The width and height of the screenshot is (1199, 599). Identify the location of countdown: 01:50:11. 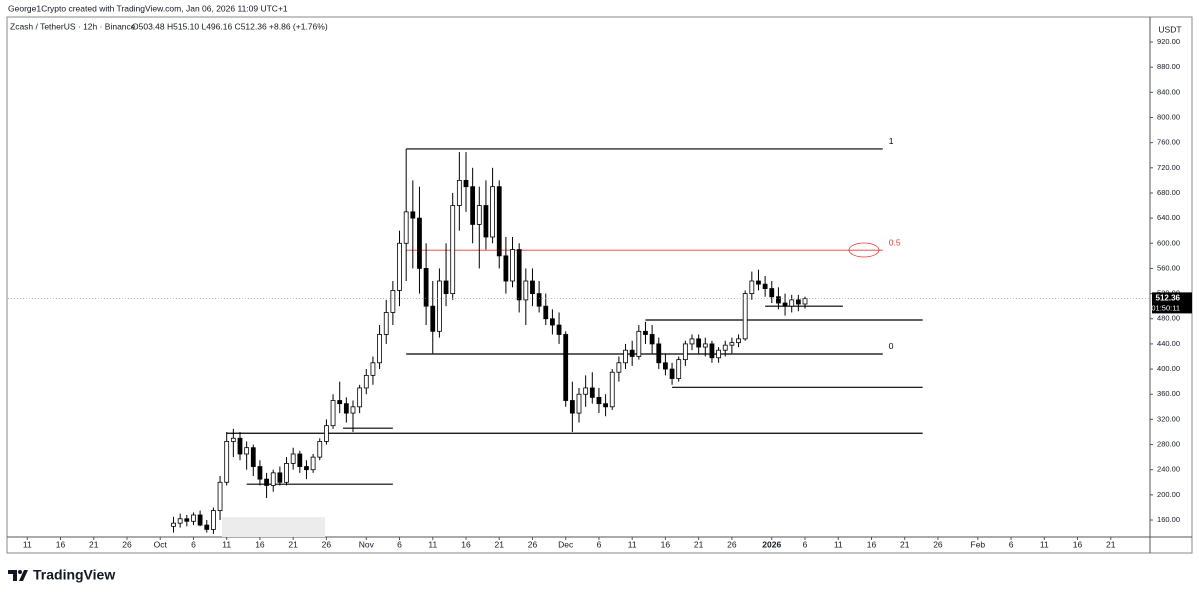
(1165, 307).